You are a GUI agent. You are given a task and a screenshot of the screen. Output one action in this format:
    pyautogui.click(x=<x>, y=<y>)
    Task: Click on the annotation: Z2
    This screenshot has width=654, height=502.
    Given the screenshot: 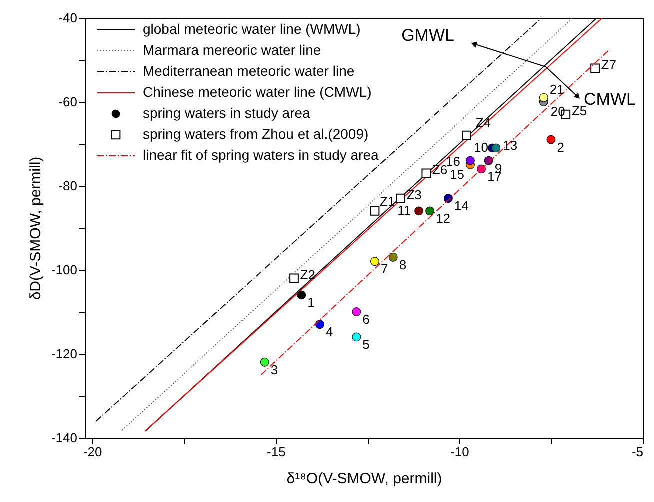 What is the action you would take?
    pyautogui.click(x=308, y=274)
    